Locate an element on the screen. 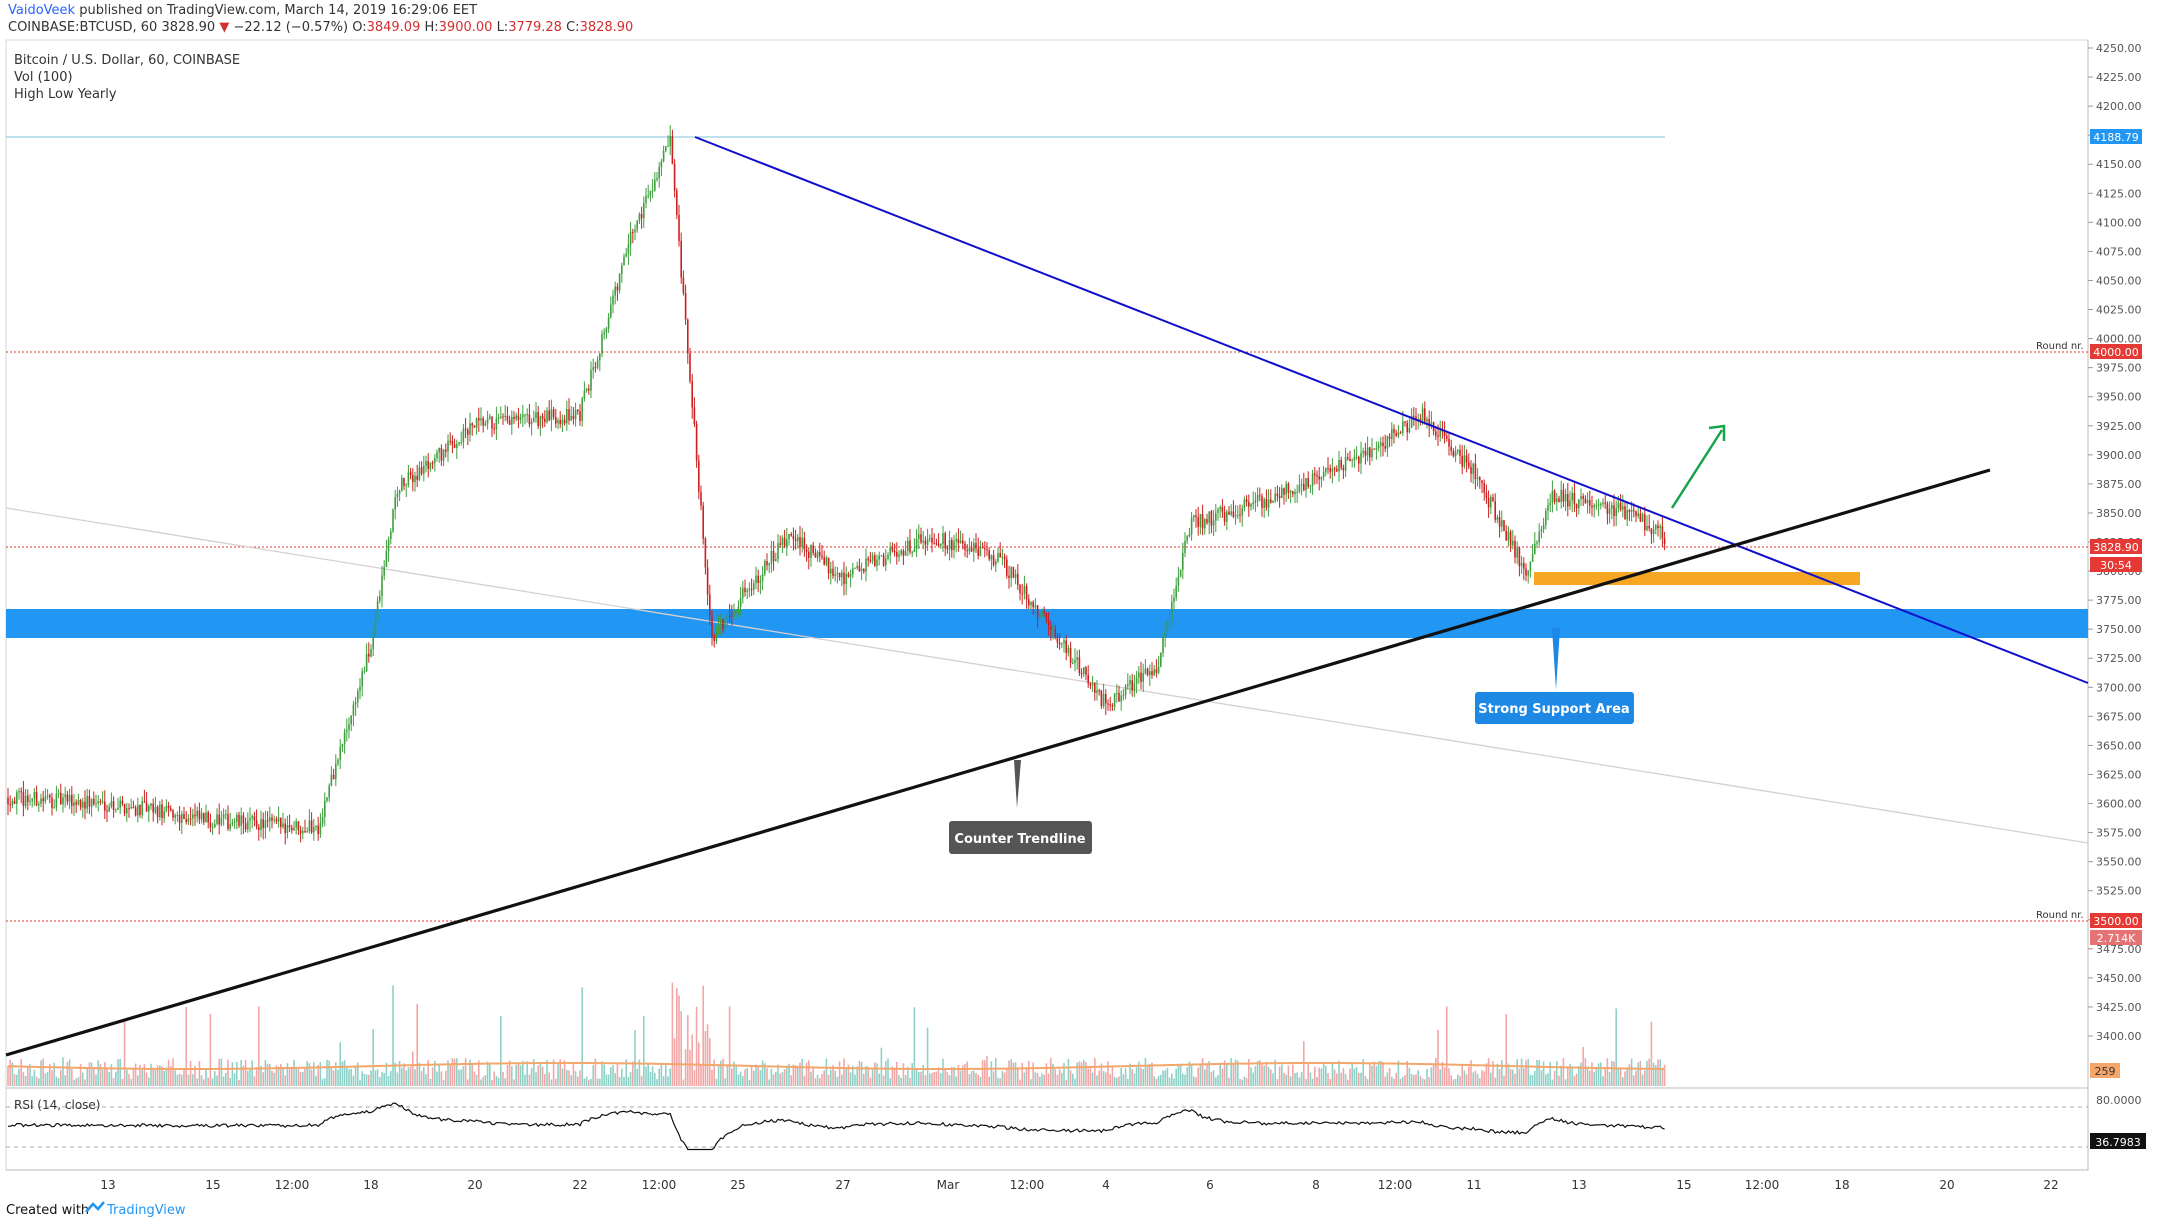 The width and height of the screenshot is (2158, 1228). round-4000-note: Round nr. is located at coordinates (2060, 346).